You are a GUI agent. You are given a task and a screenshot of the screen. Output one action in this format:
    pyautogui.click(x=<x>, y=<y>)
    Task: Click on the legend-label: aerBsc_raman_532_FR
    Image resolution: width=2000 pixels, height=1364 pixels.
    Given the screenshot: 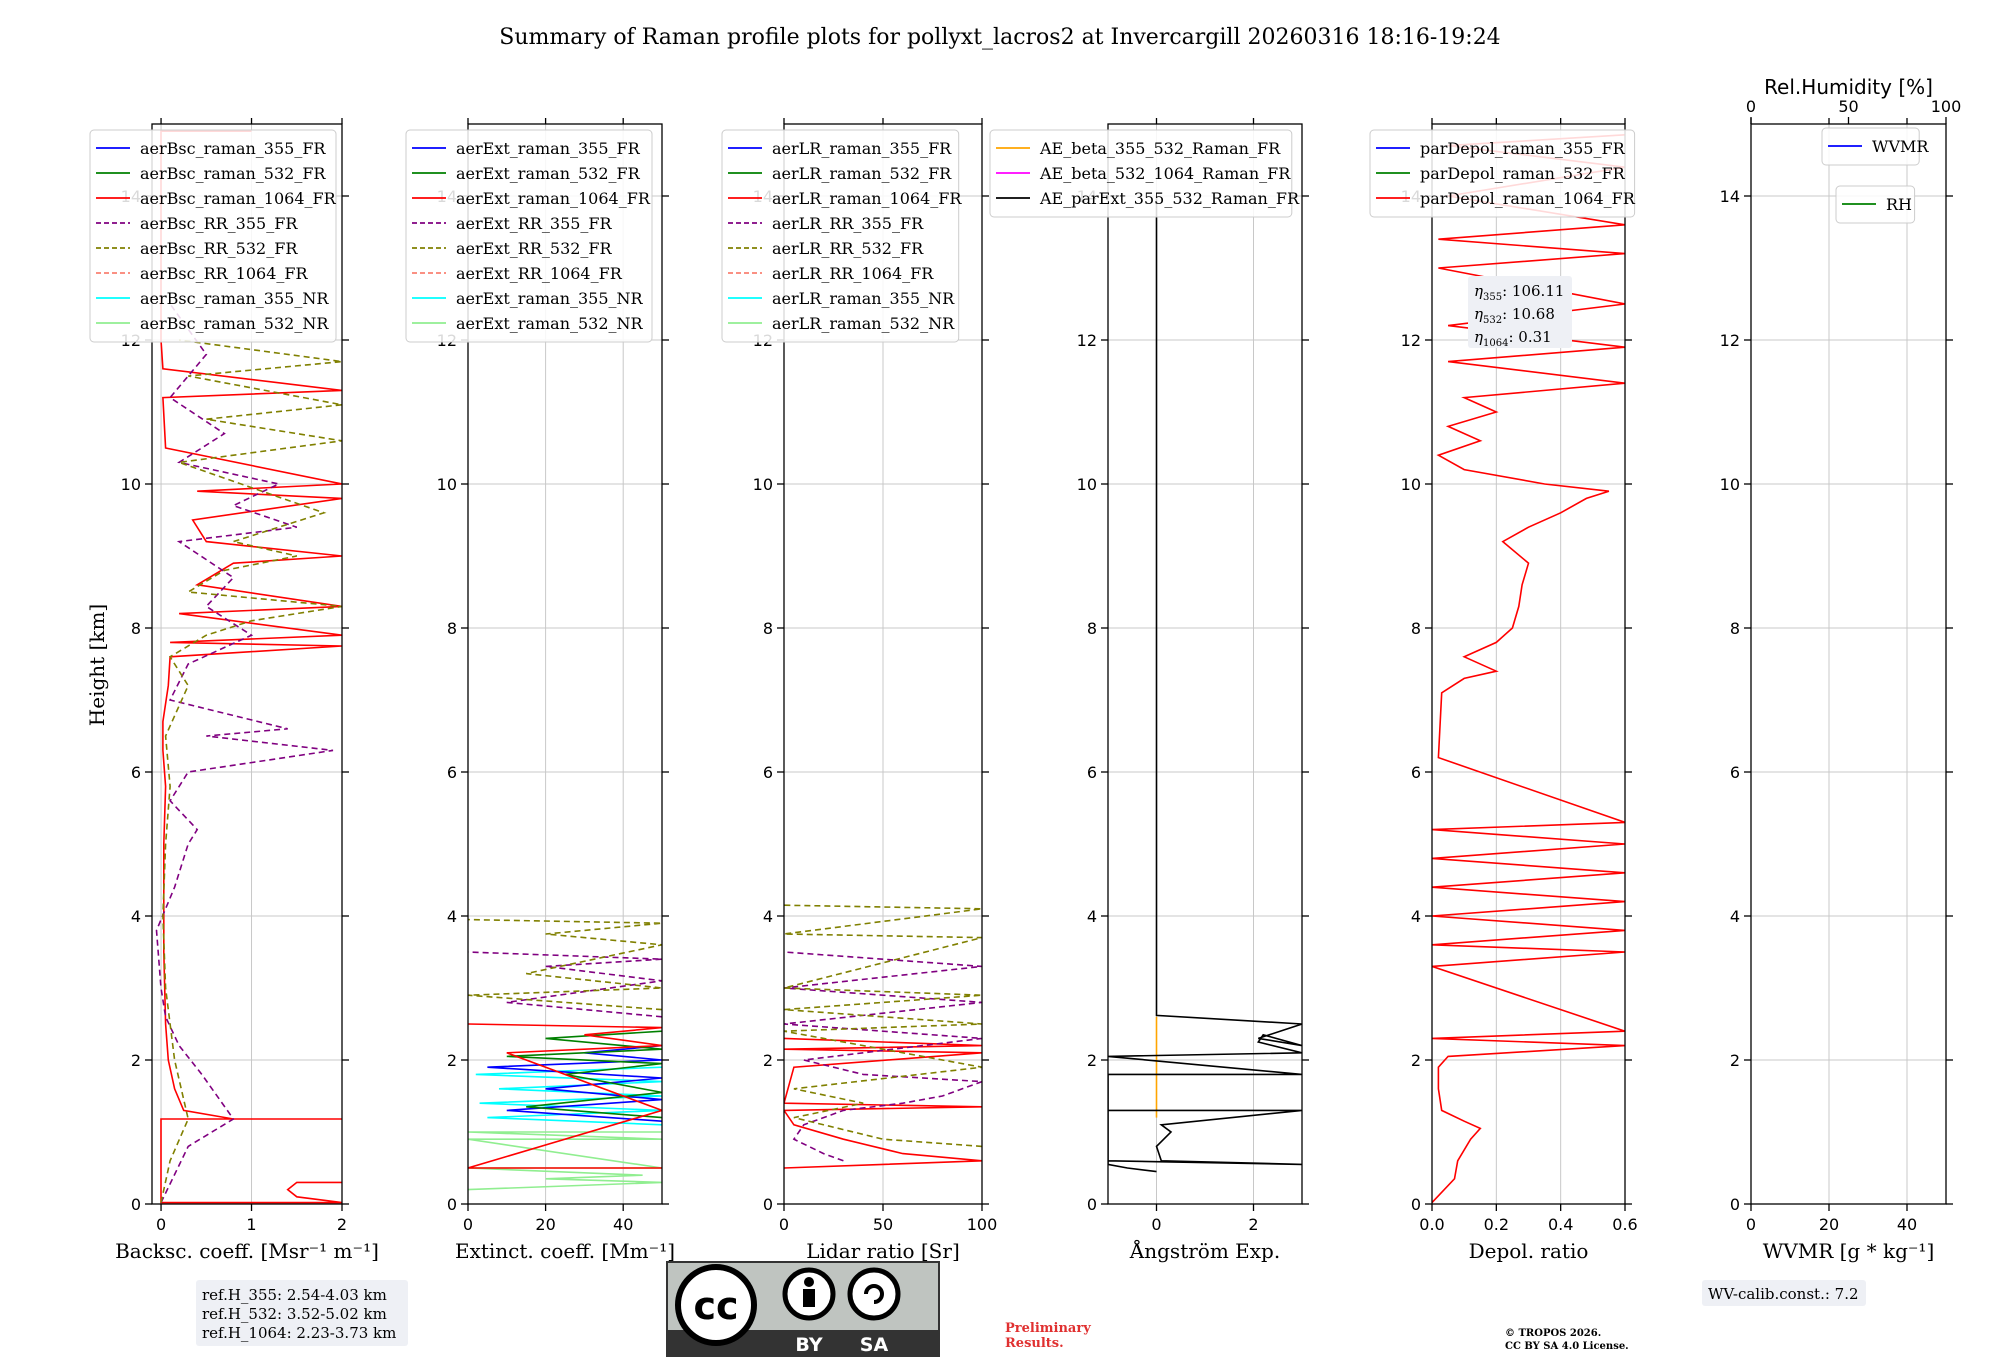 What is the action you would take?
    pyautogui.click(x=233, y=173)
    